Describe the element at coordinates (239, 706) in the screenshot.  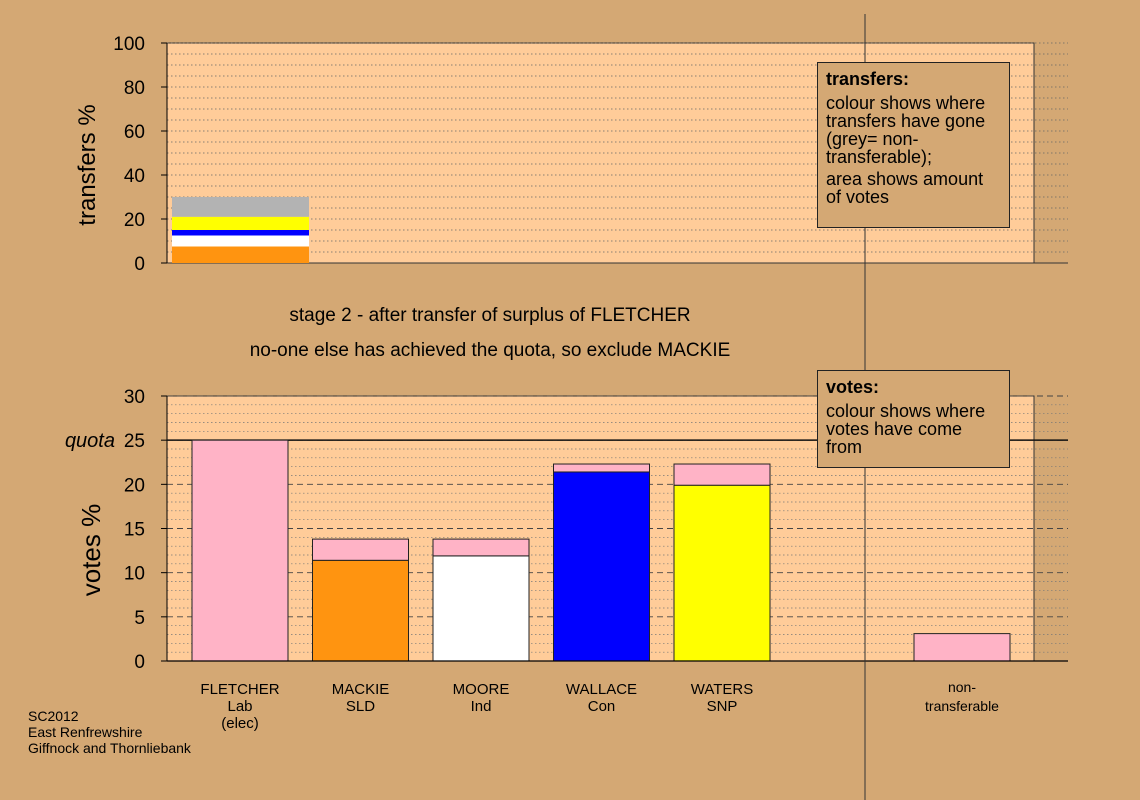
I see `candidate-party-label: Lab` at that location.